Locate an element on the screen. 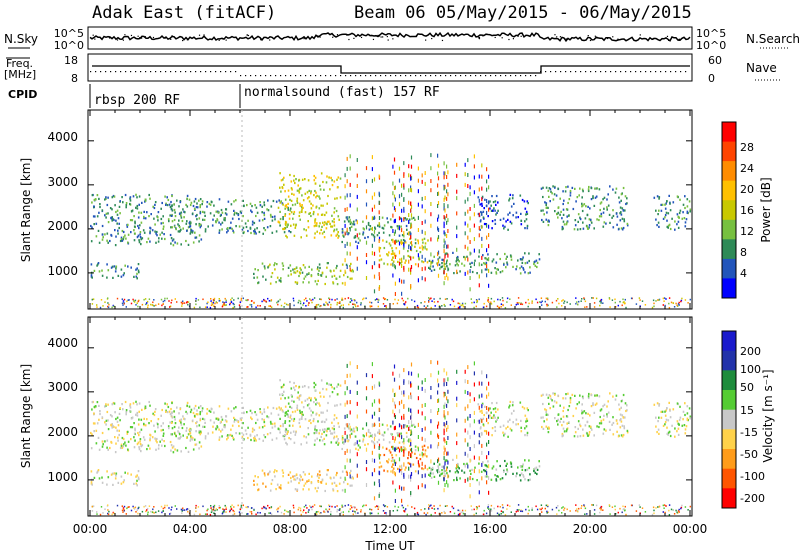 The height and width of the screenshot is (558, 800). freq-tick-left-0: 18 is located at coordinates (71, 60).